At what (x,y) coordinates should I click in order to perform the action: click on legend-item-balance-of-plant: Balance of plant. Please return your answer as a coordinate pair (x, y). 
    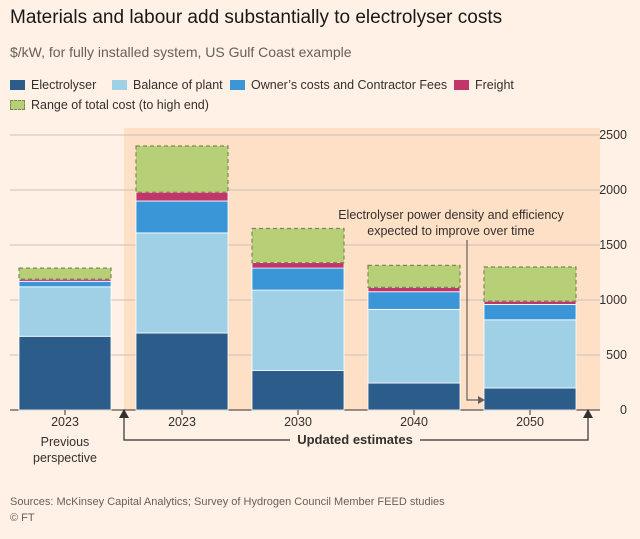
    Looking at the image, I should click on (167, 85).